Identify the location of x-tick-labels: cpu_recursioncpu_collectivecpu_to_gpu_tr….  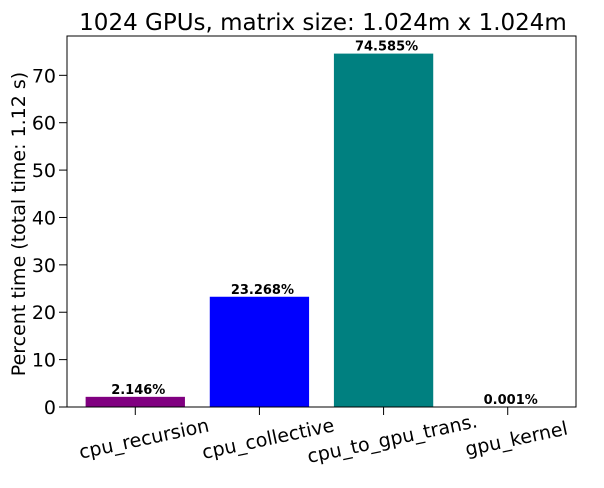
(323, 439).